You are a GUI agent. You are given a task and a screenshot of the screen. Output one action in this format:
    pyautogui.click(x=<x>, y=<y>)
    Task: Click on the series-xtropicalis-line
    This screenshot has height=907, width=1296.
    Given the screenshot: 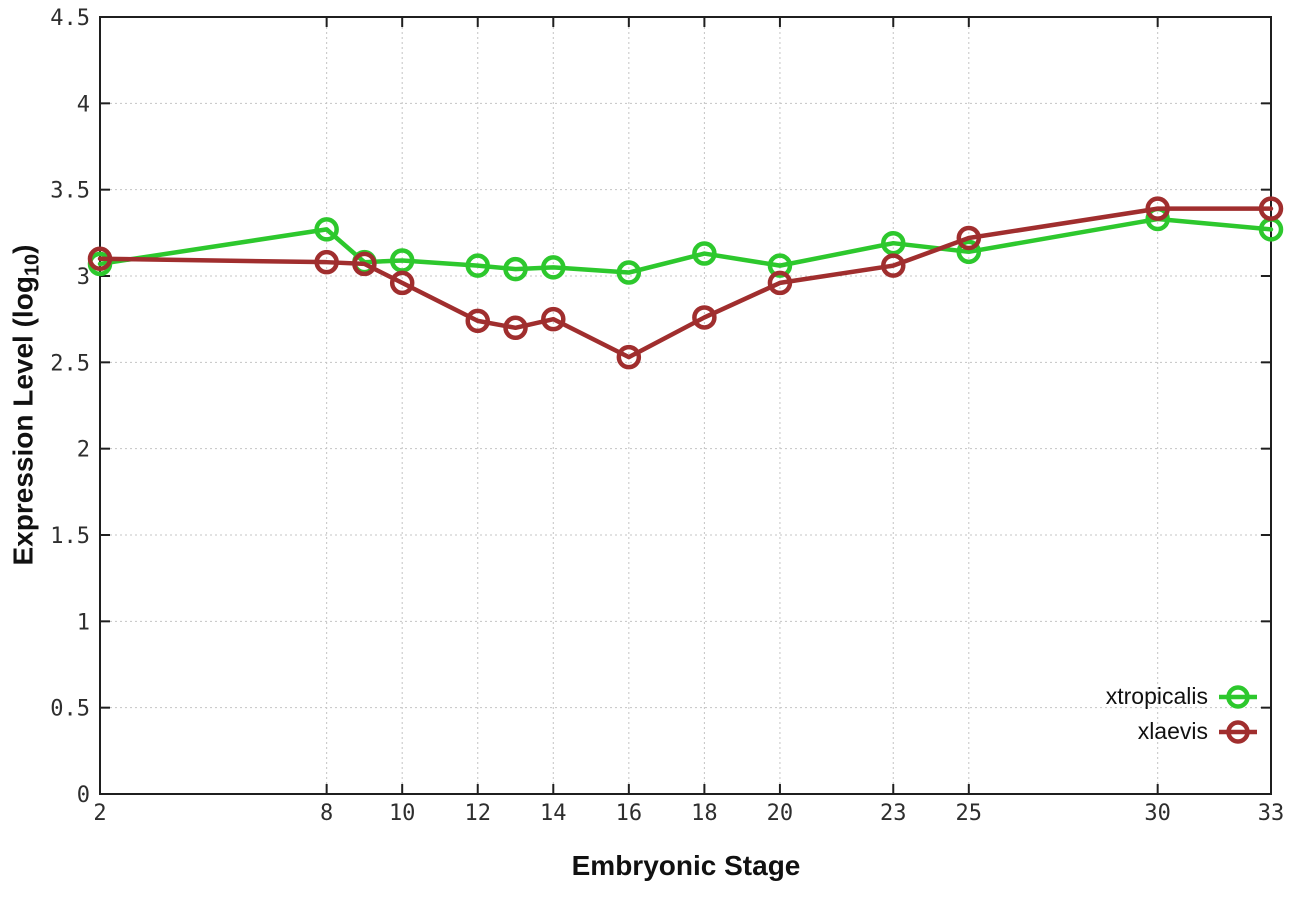 What is the action you would take?
    pyautogui.click(x=685, y=245)
    